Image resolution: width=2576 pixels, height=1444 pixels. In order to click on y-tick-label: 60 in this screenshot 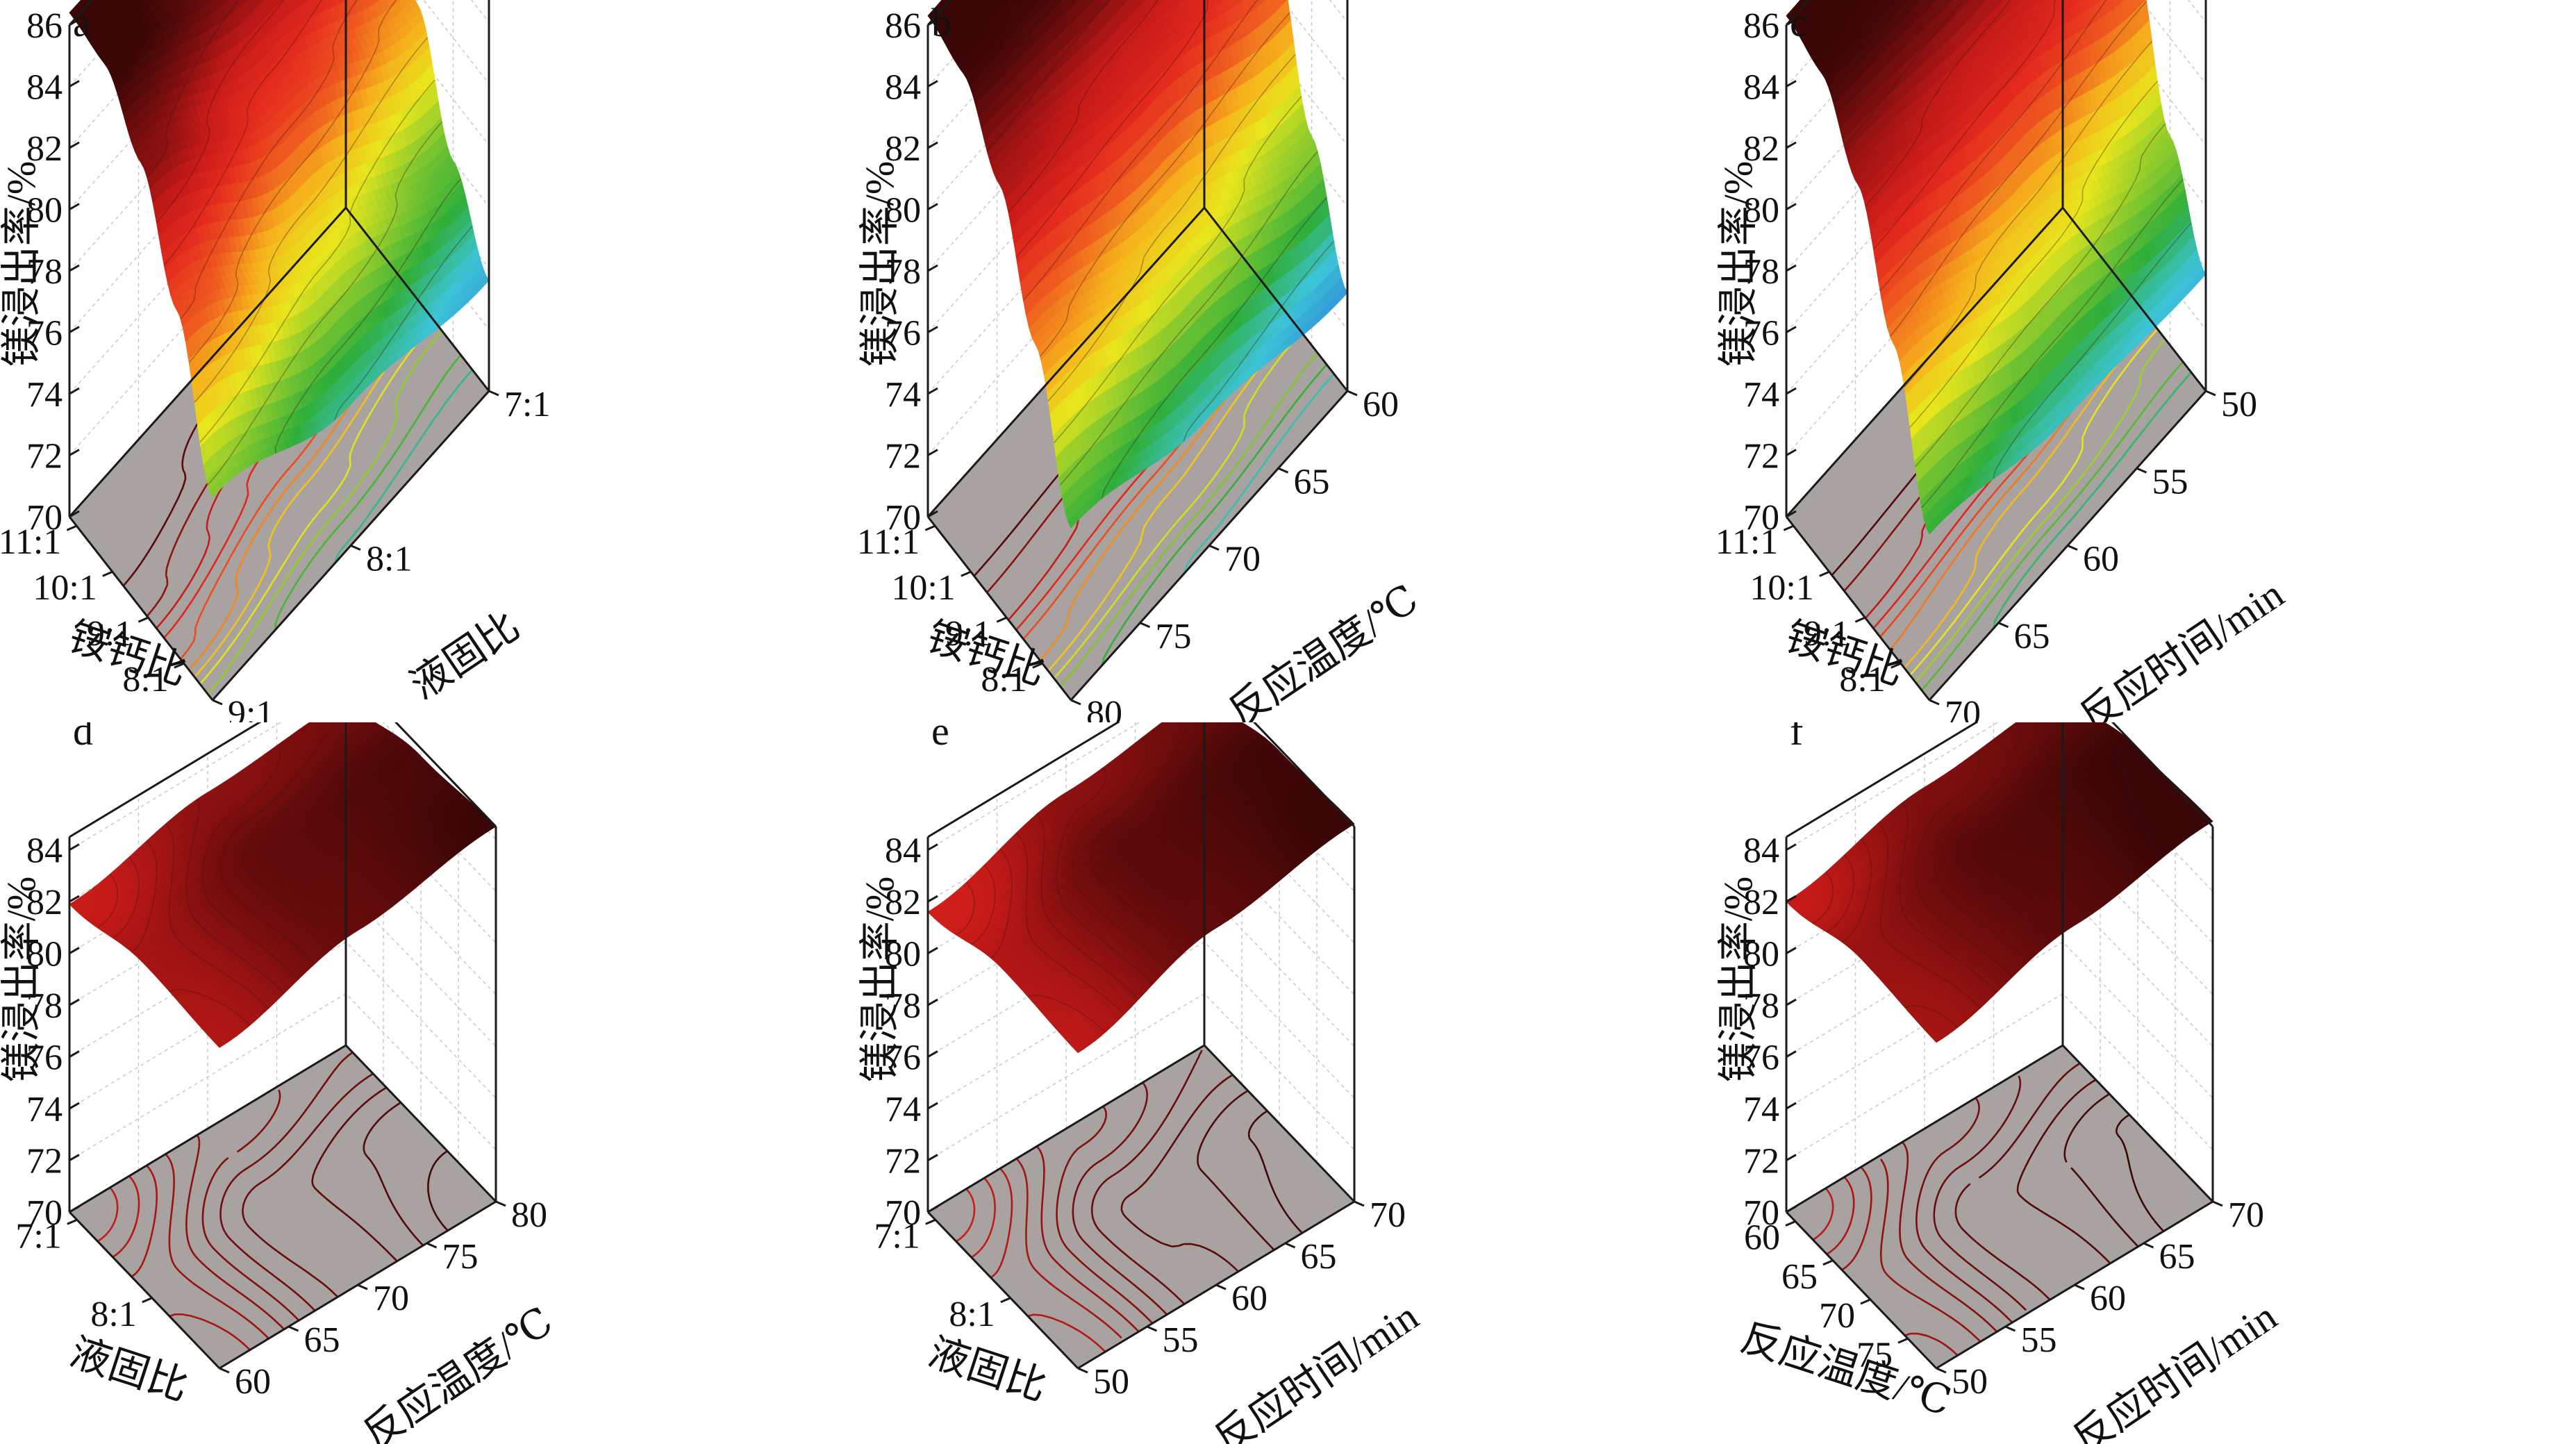, I will do `click(1381, 404)`.